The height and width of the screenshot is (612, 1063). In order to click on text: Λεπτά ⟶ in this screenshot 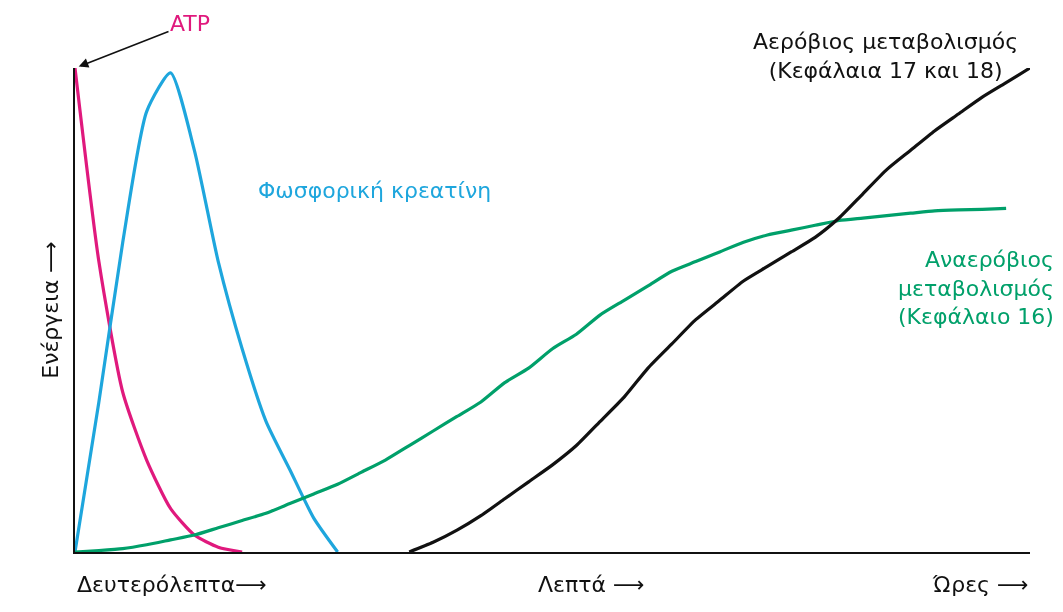, I will do `click(591, 584)`.